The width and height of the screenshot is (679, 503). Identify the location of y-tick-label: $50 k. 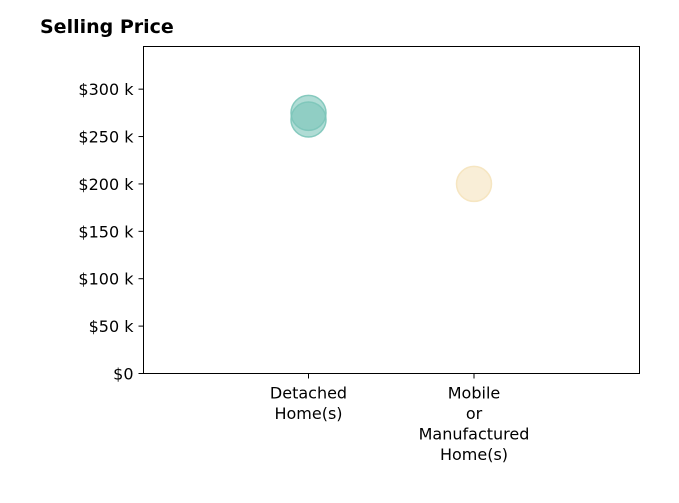
(112, 326).